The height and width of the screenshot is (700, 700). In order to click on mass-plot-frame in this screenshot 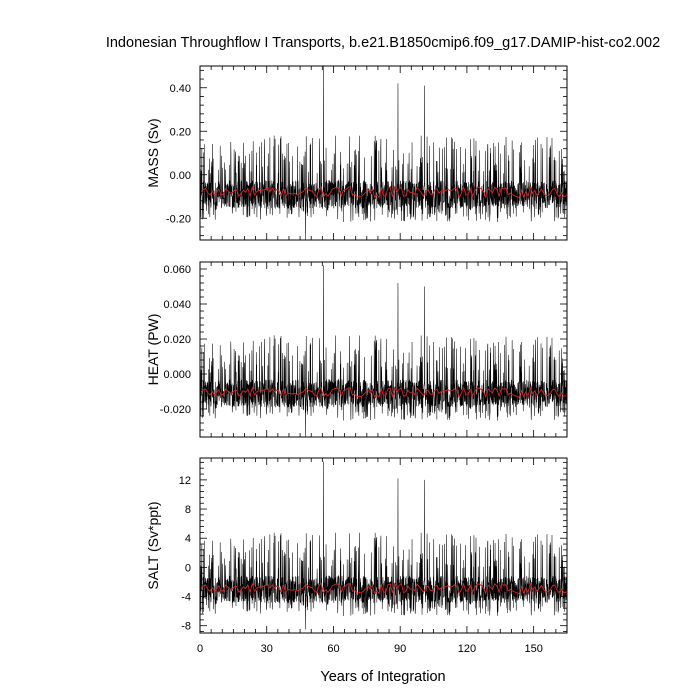, I will do `click(383, 153)`.